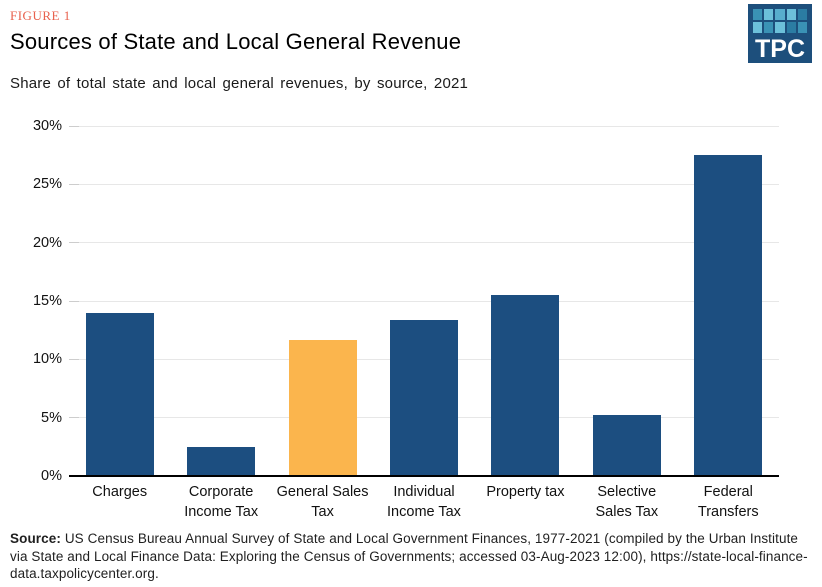  Describe the element at coordinates (728, 315) in the screenshot. I see `bar-federal-transfers` at that location.